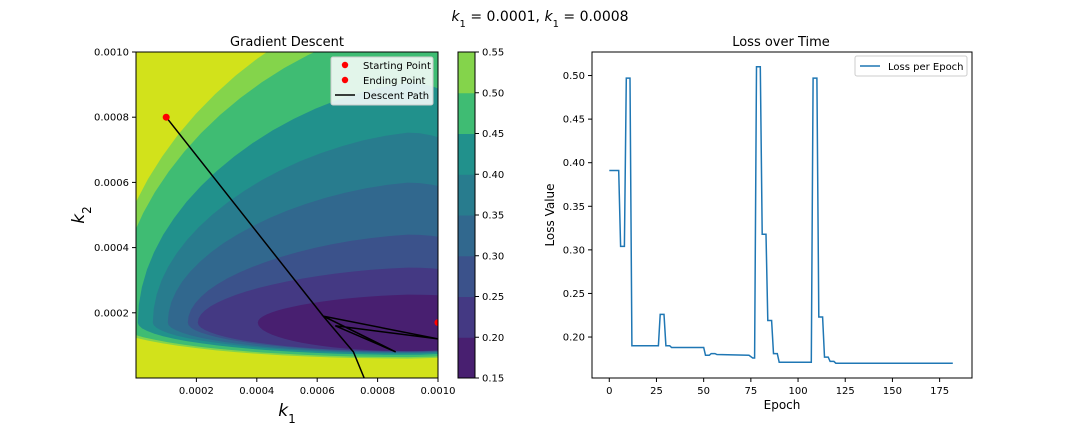 The height and width of the screenshot is (432, 1080). I want to click on loss-ytick-label: 0.30, so click(574, 250).